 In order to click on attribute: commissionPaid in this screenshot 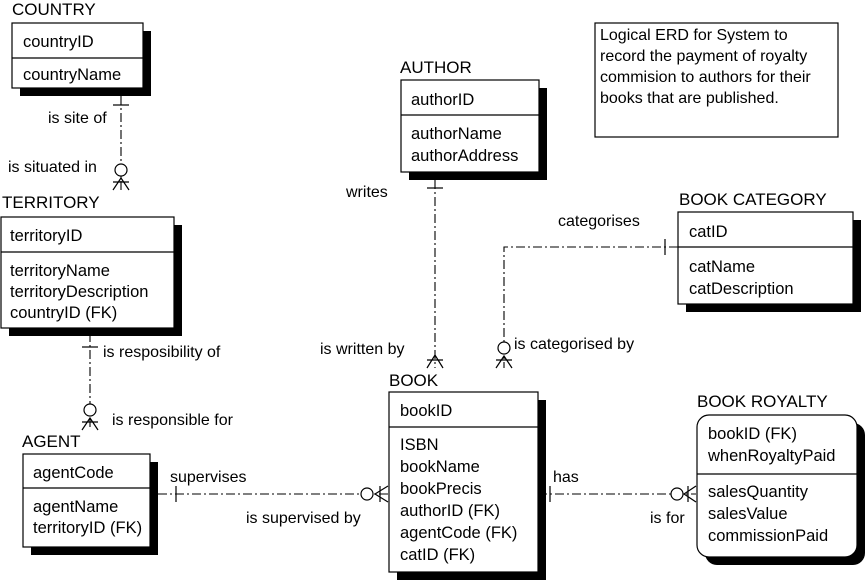, I will do `click(768, 536)`.